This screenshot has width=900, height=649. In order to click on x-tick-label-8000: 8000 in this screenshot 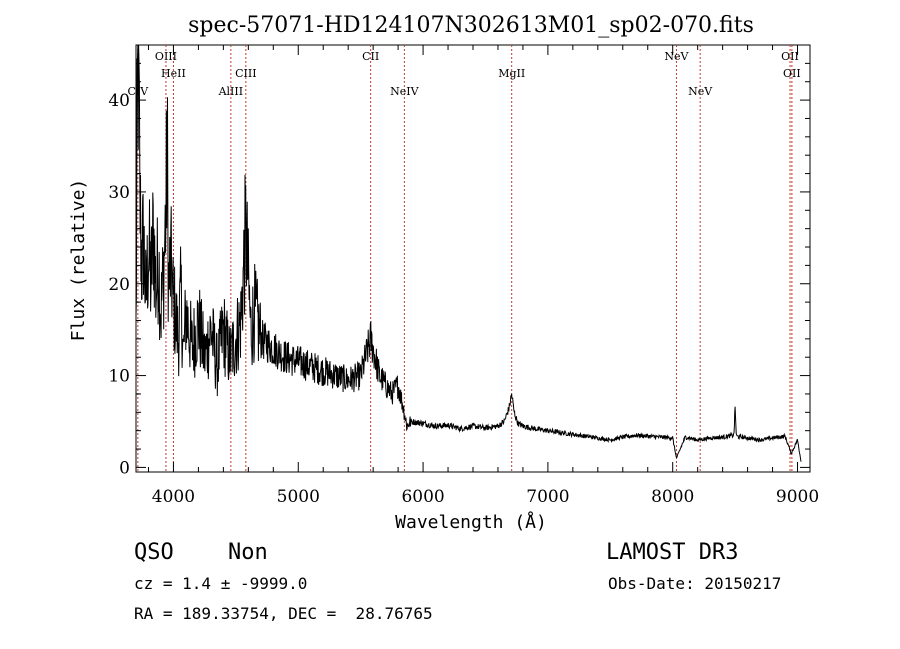, I will do `click(672, 497)`.